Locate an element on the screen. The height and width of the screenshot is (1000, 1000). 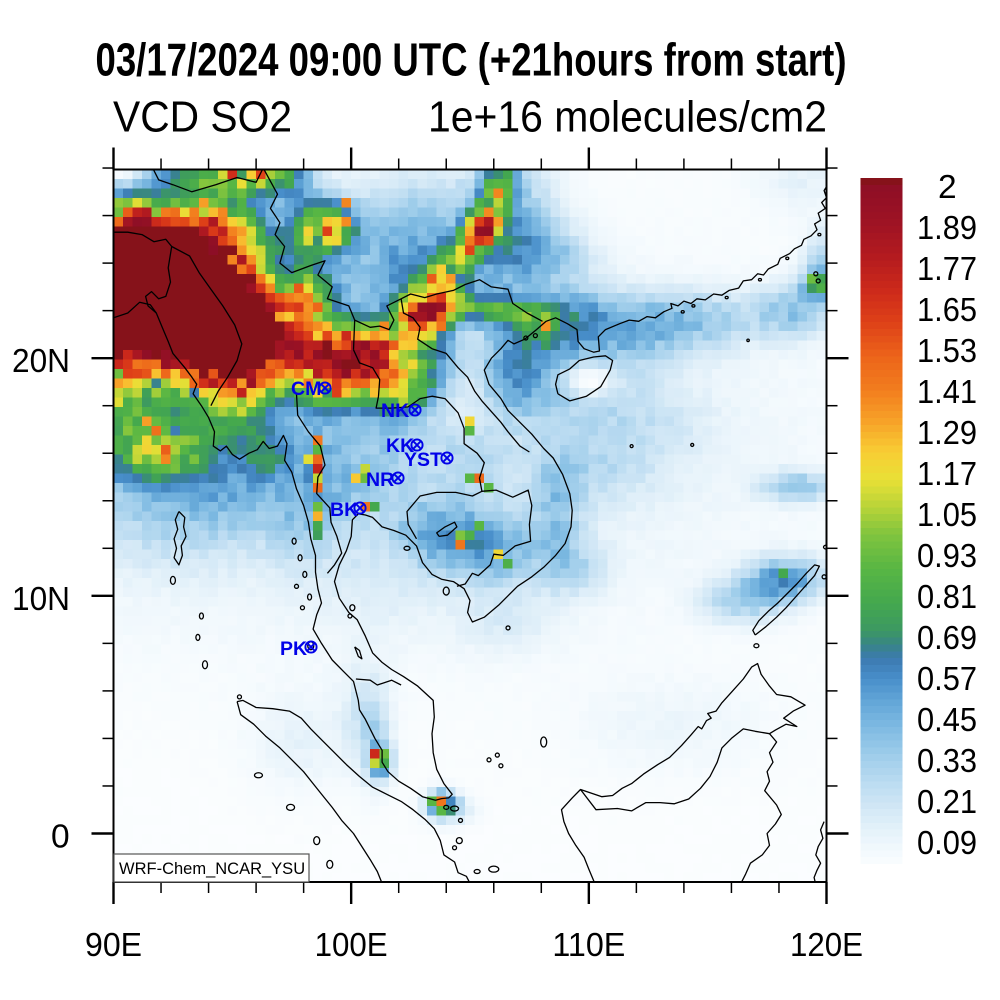
svg-text: 1.53 is located at coordinates (947, 351).